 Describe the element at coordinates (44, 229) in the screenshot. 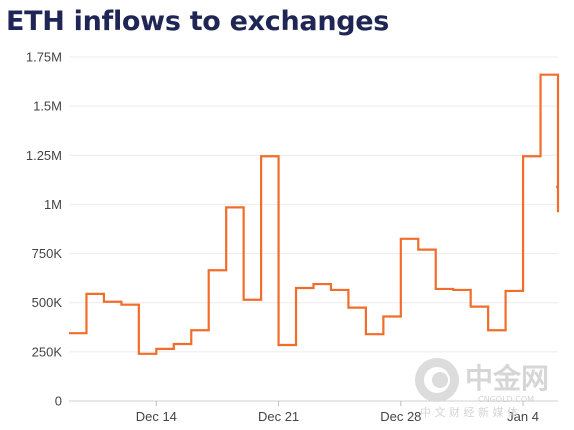

I see `y-axis: 0 250K 500K 750K 1M 1.25M 1.5M 1.75M` at that location.